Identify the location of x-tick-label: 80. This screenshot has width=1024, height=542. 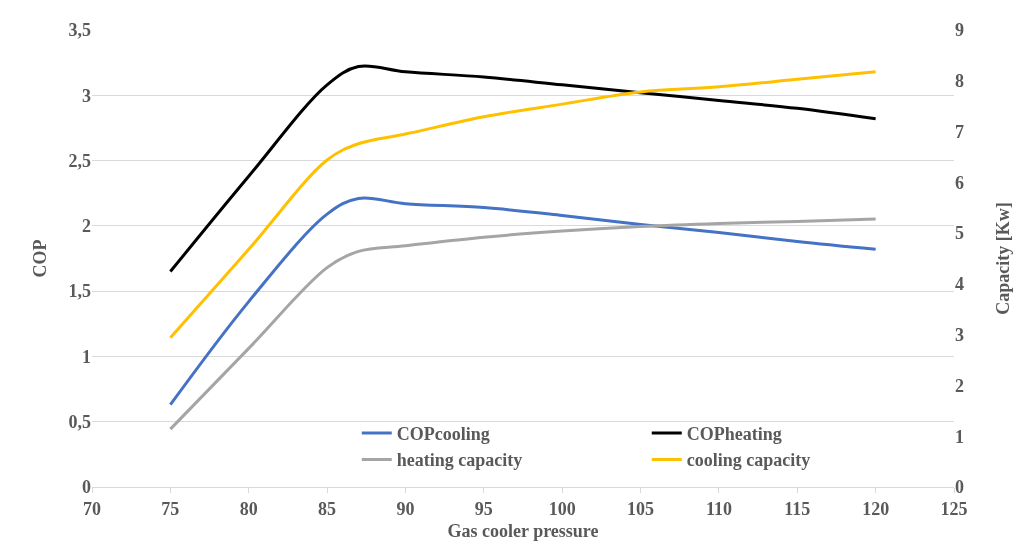
(248, 508).